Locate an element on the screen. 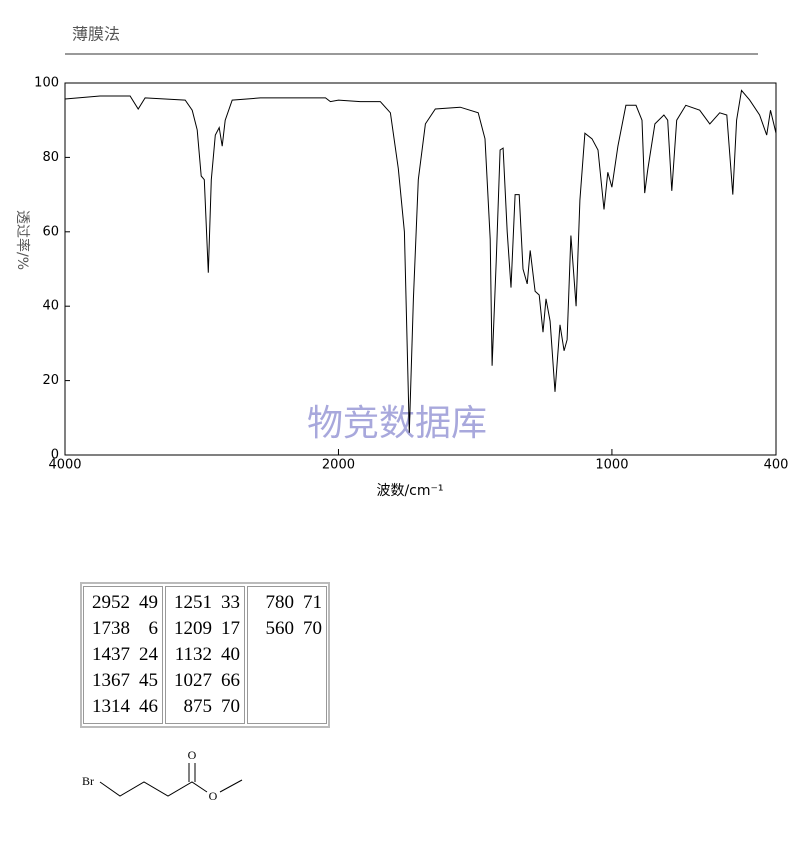  atom-label: Br is located at coordinates (88, 781).